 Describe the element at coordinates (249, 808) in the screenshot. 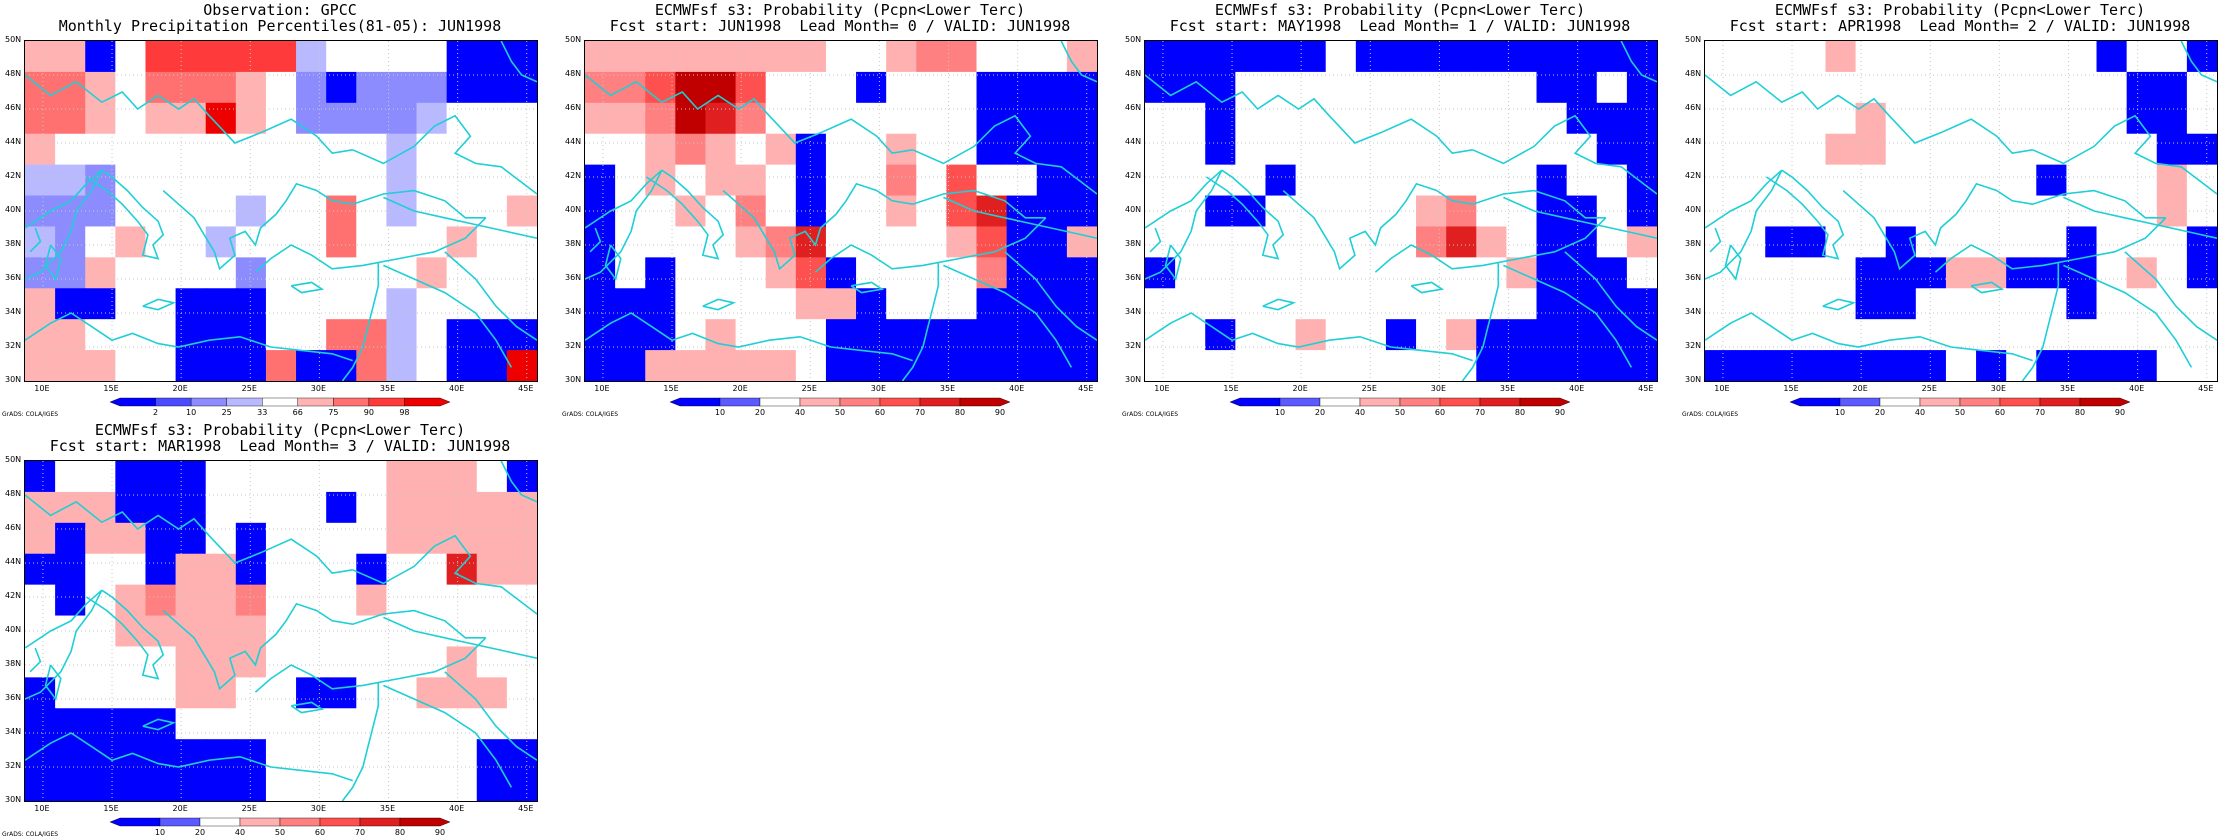

I see `lon-label: 25E` at that location.